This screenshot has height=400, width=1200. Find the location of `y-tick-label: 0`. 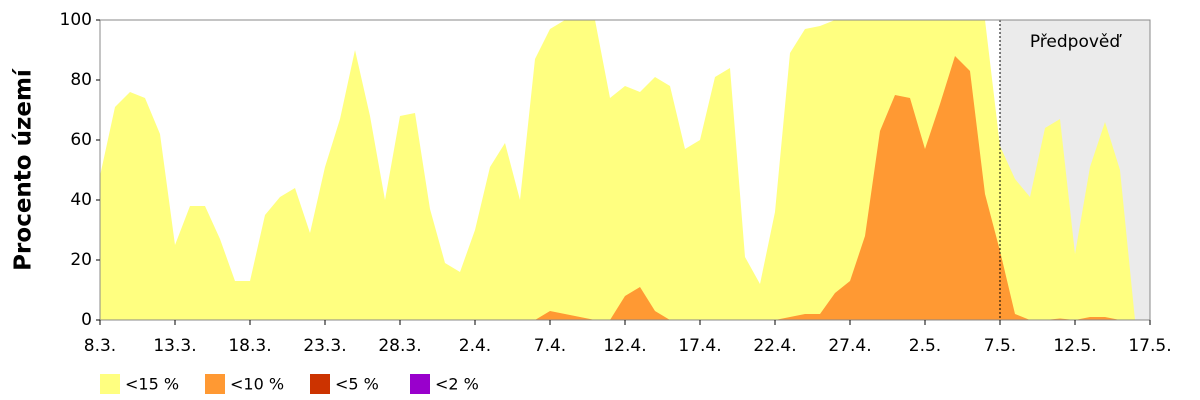

y-tick-label: 0 is located at coordinates (86, 320).